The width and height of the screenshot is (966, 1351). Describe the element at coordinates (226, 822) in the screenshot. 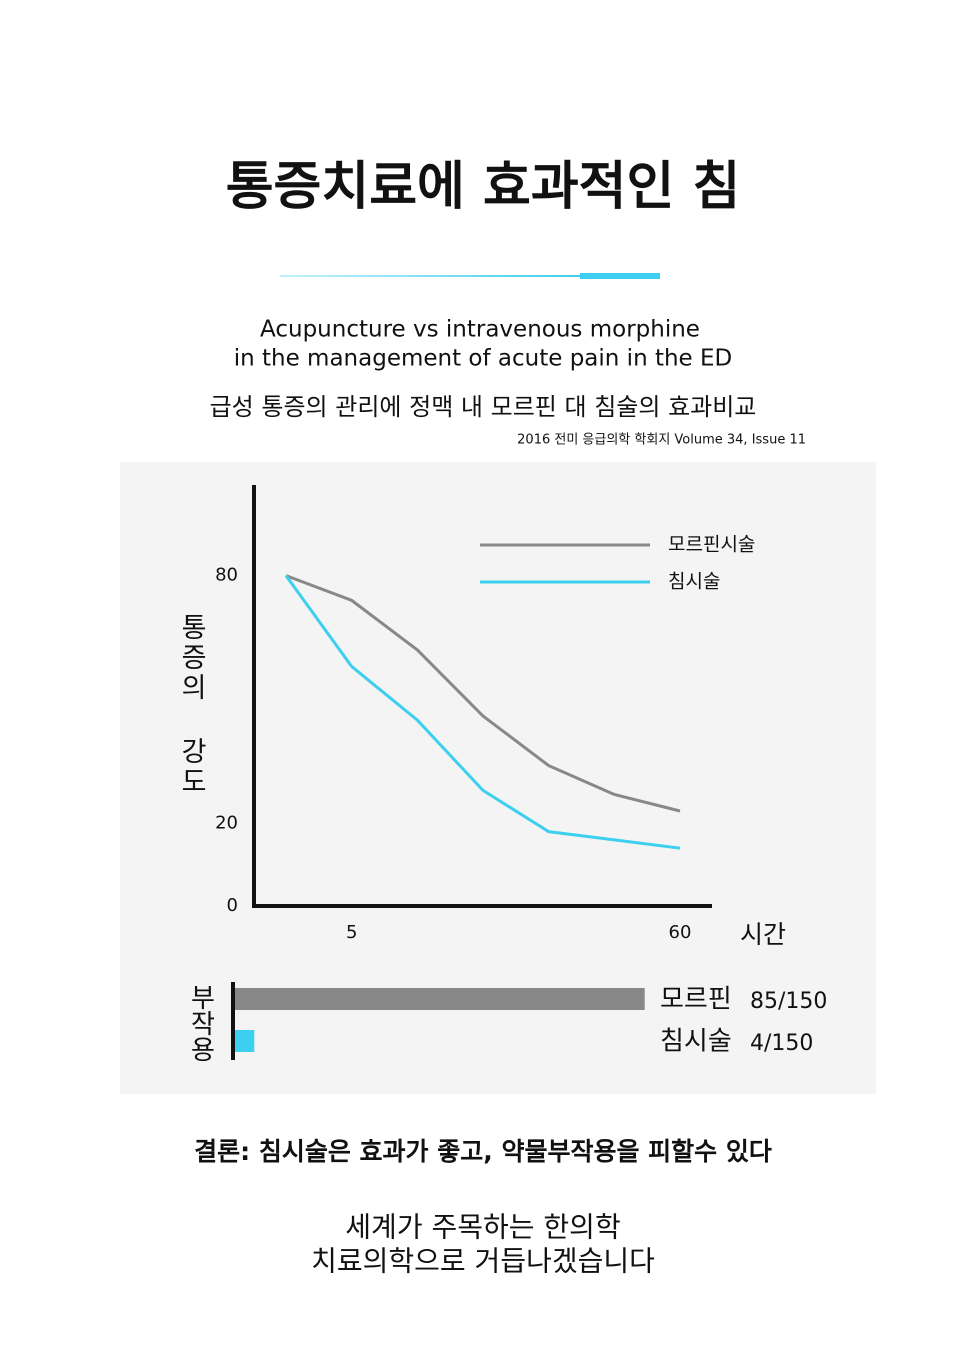

I see `y-tick-label: 20` at that location.